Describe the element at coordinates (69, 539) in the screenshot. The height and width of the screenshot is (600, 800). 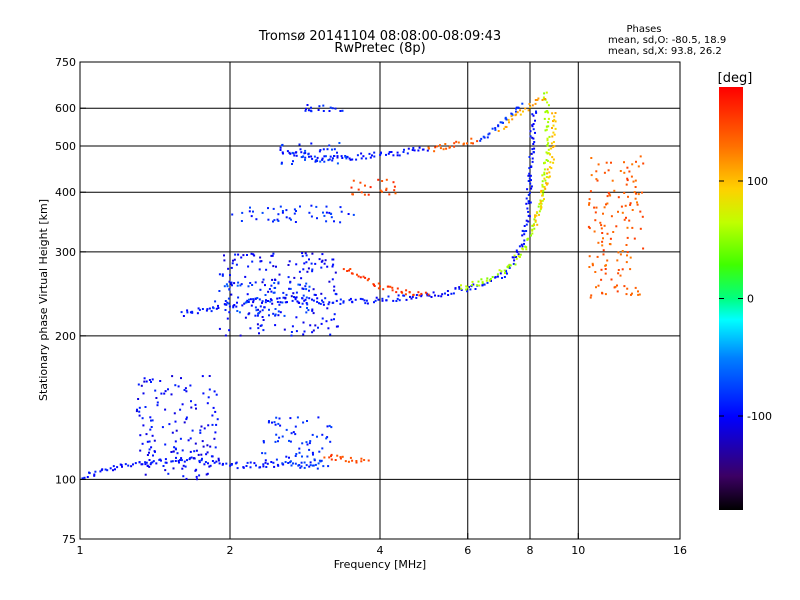
I see `y-tick-label: 75` at that location.